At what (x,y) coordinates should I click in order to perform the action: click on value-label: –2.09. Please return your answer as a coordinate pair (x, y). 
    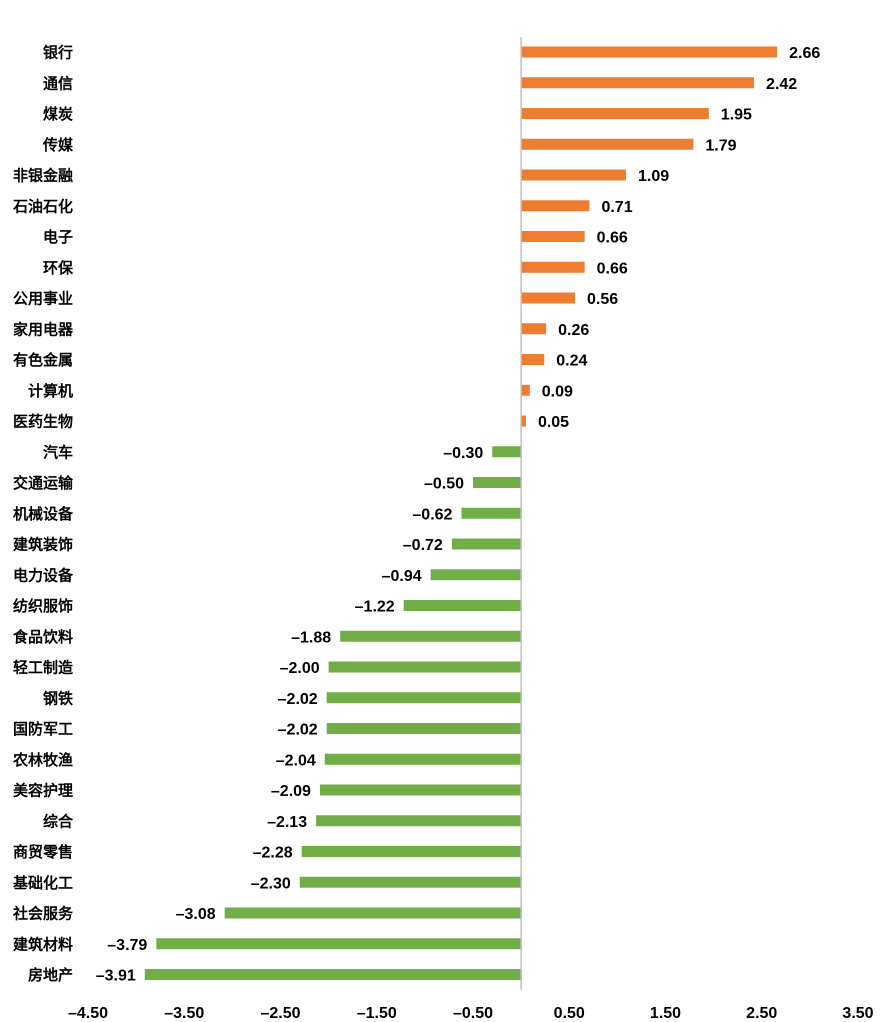
    Looking at the image, I should click on (291, 791).